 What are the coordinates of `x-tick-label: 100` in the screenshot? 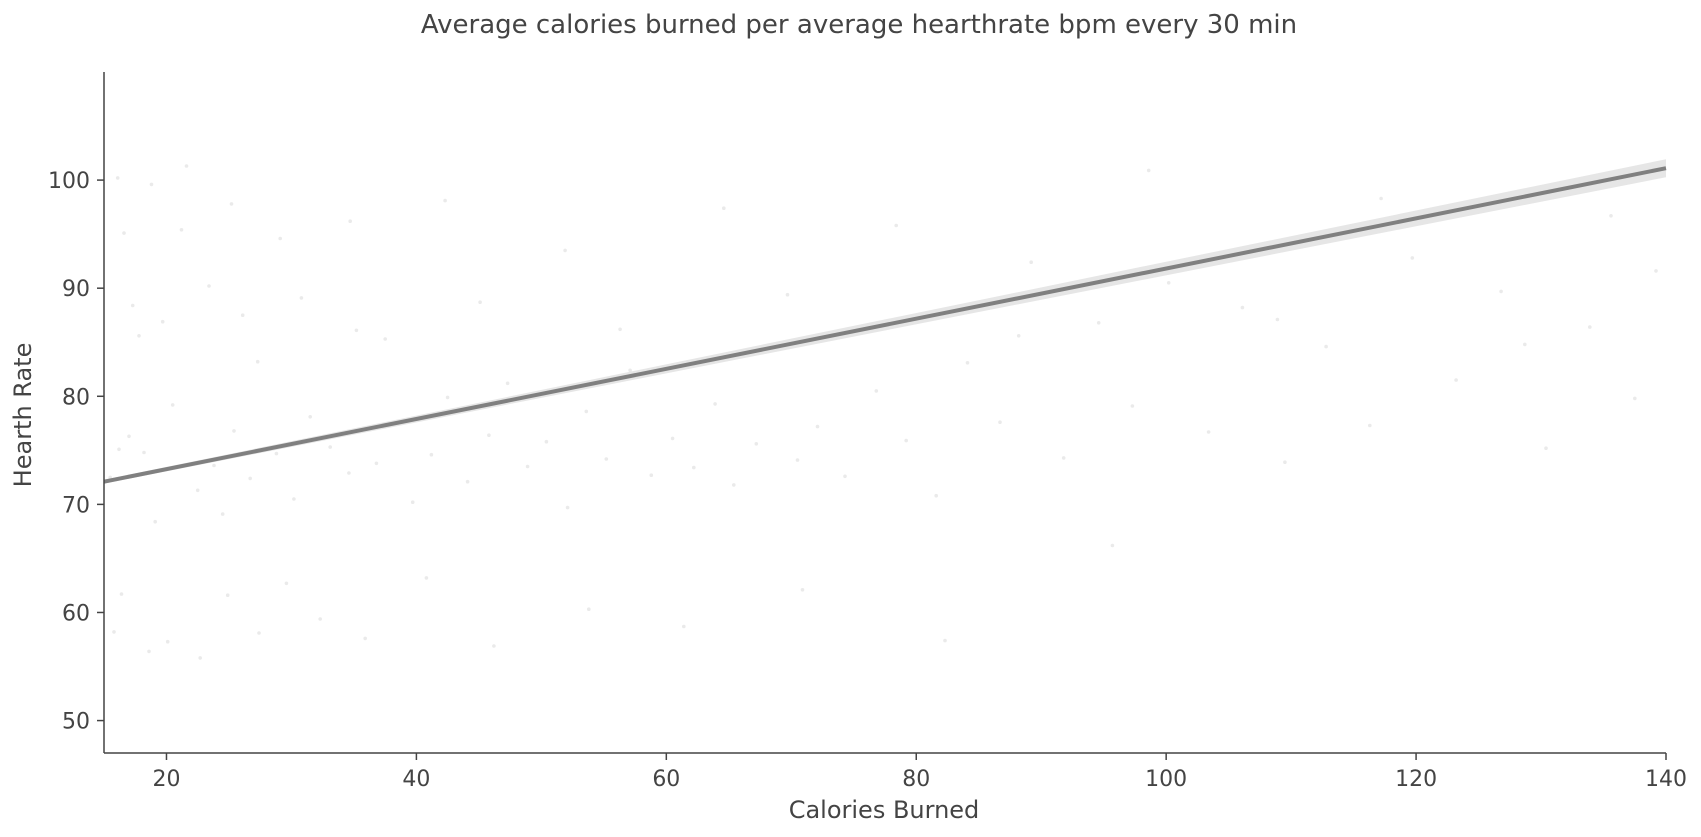 It's located at (1166, 779).